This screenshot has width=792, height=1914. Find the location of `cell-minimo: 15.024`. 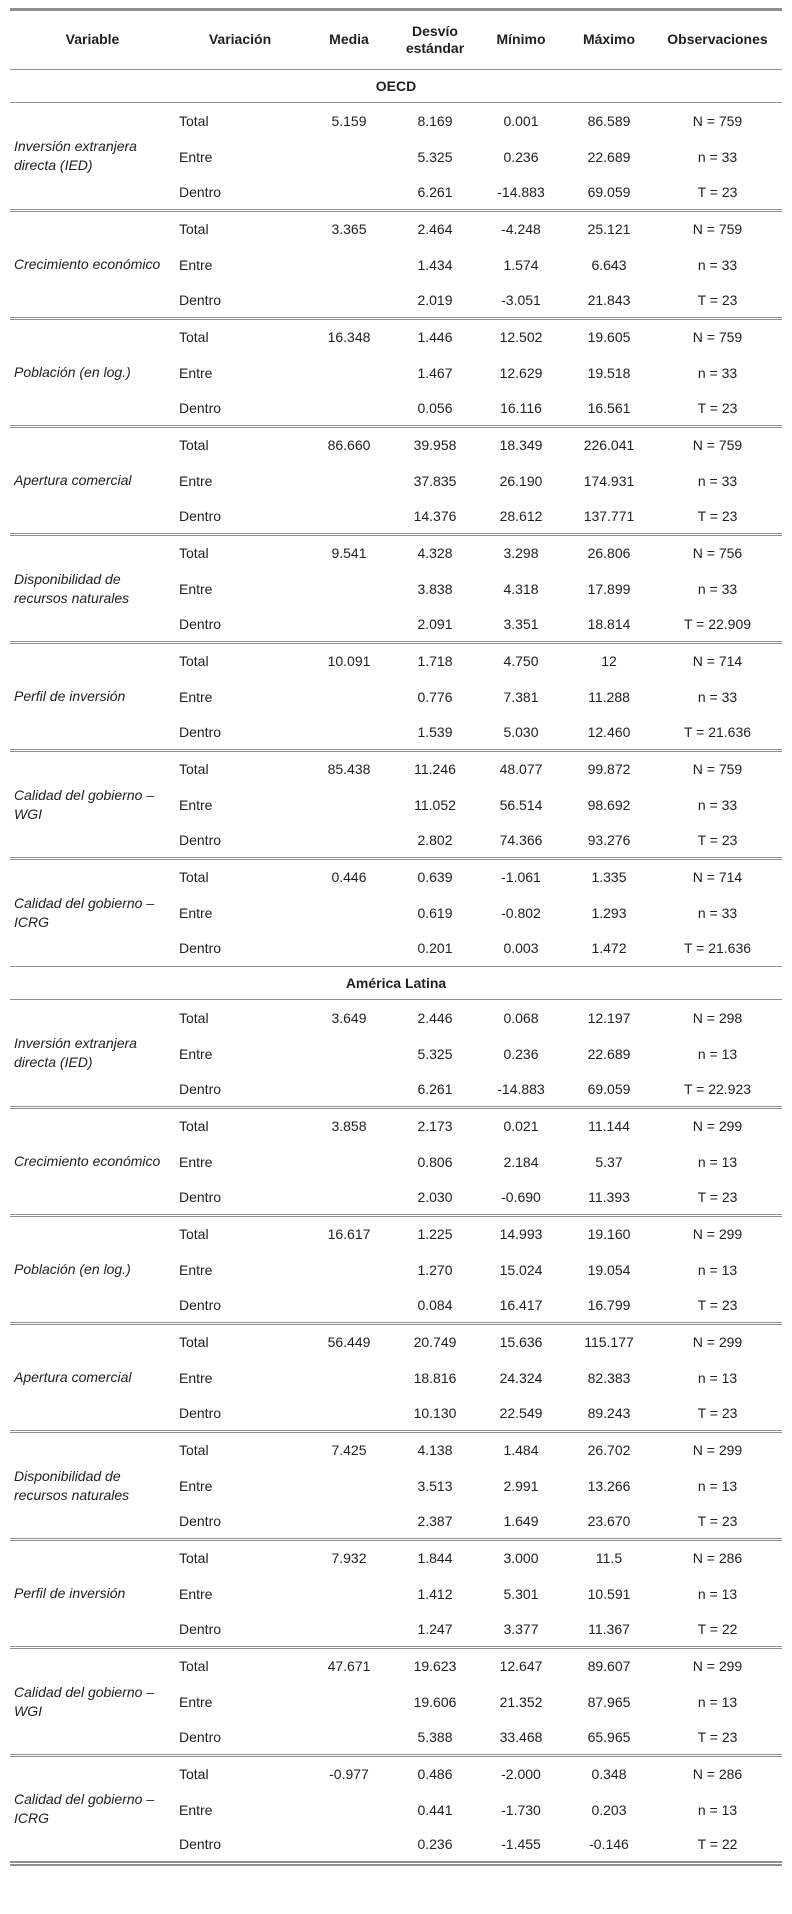

cell-minimo: 15.024 is located at coordinates (521, 1269).